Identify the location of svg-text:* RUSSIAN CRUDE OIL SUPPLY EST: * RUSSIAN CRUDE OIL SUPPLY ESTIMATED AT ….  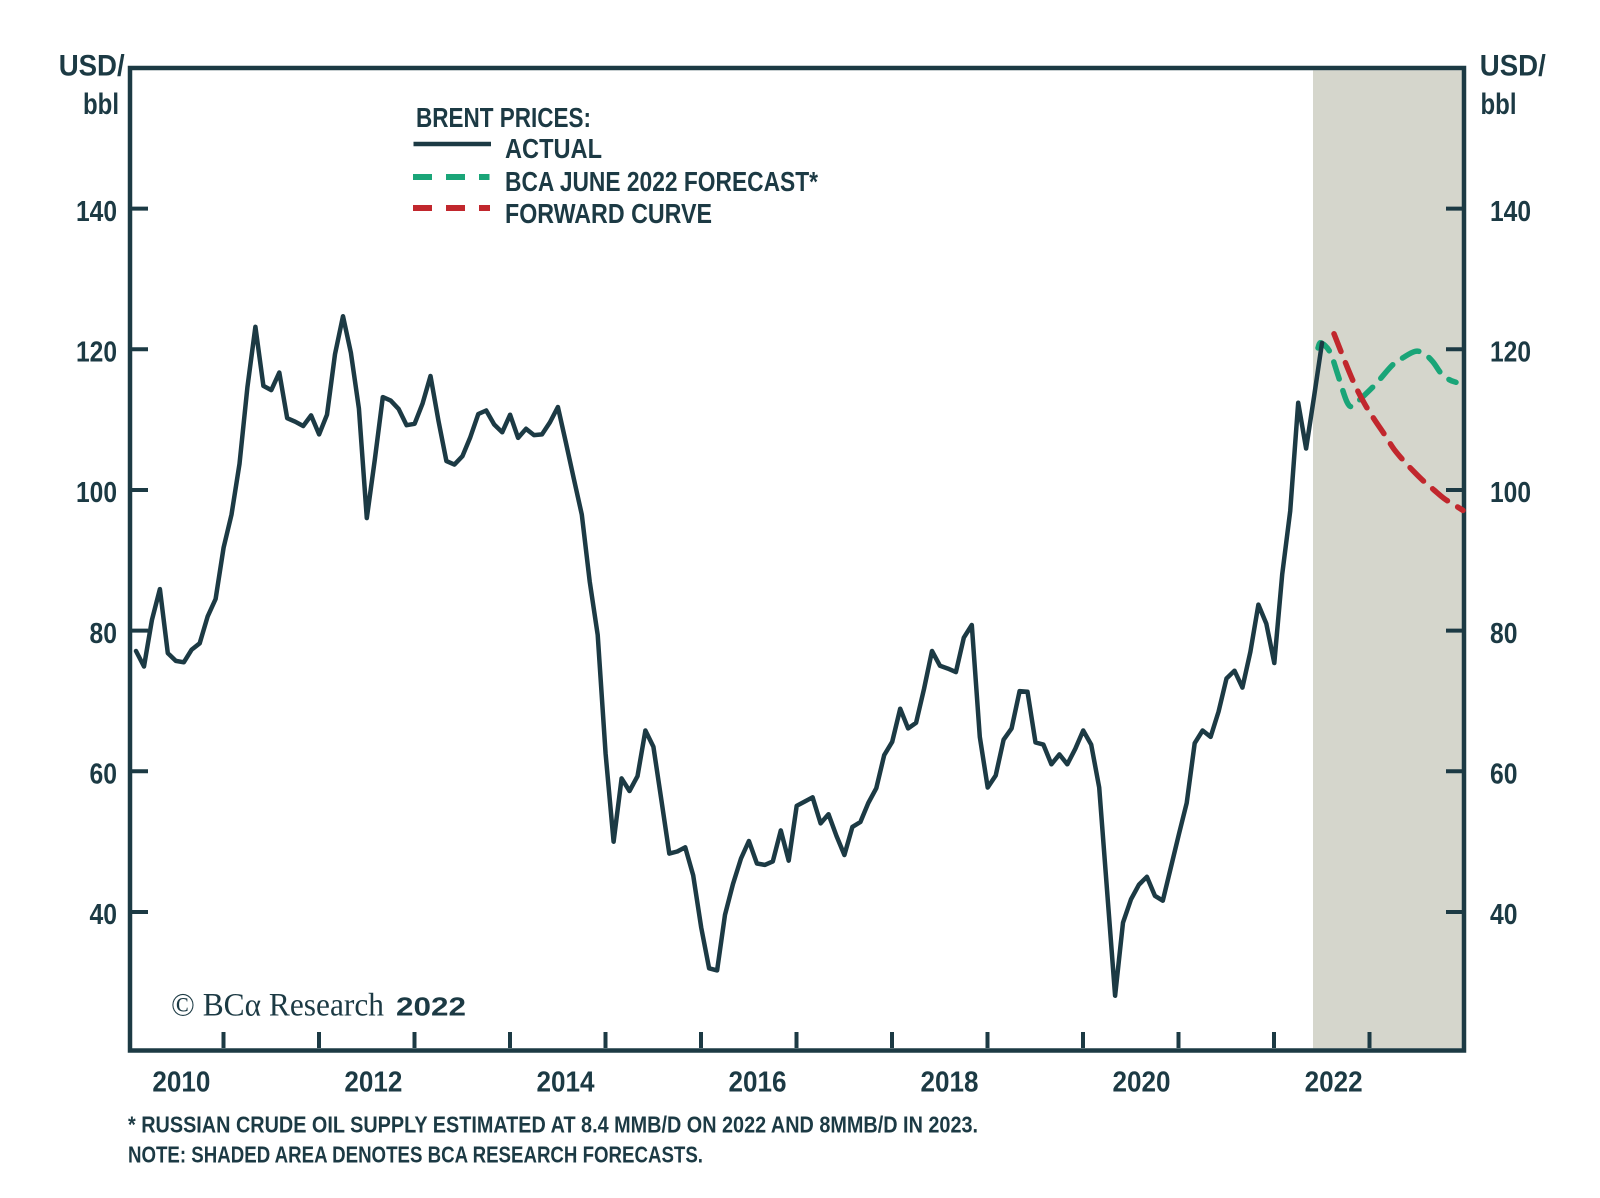
(553, 1125).